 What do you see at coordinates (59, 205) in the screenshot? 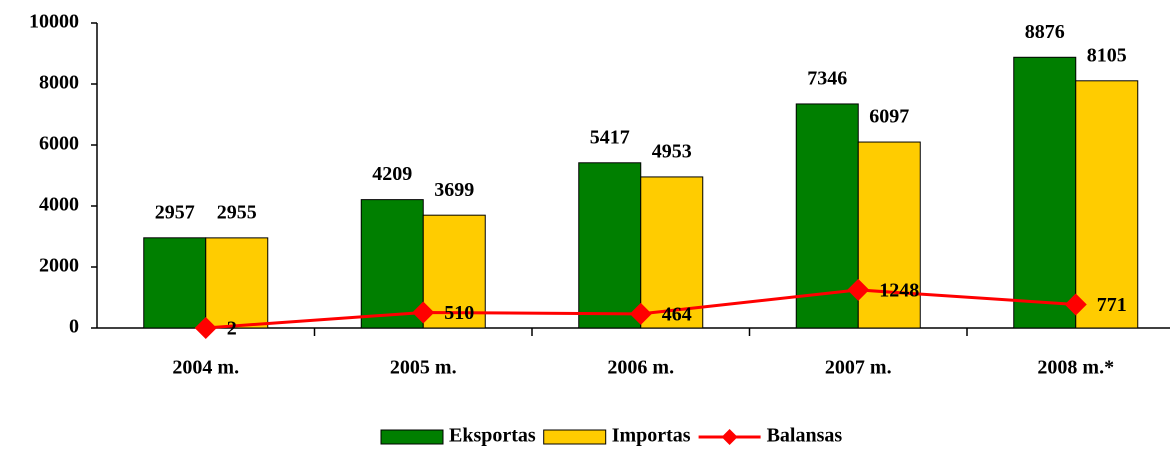
I see `y-tick-label: 4000` at bounding box center [59, 205].